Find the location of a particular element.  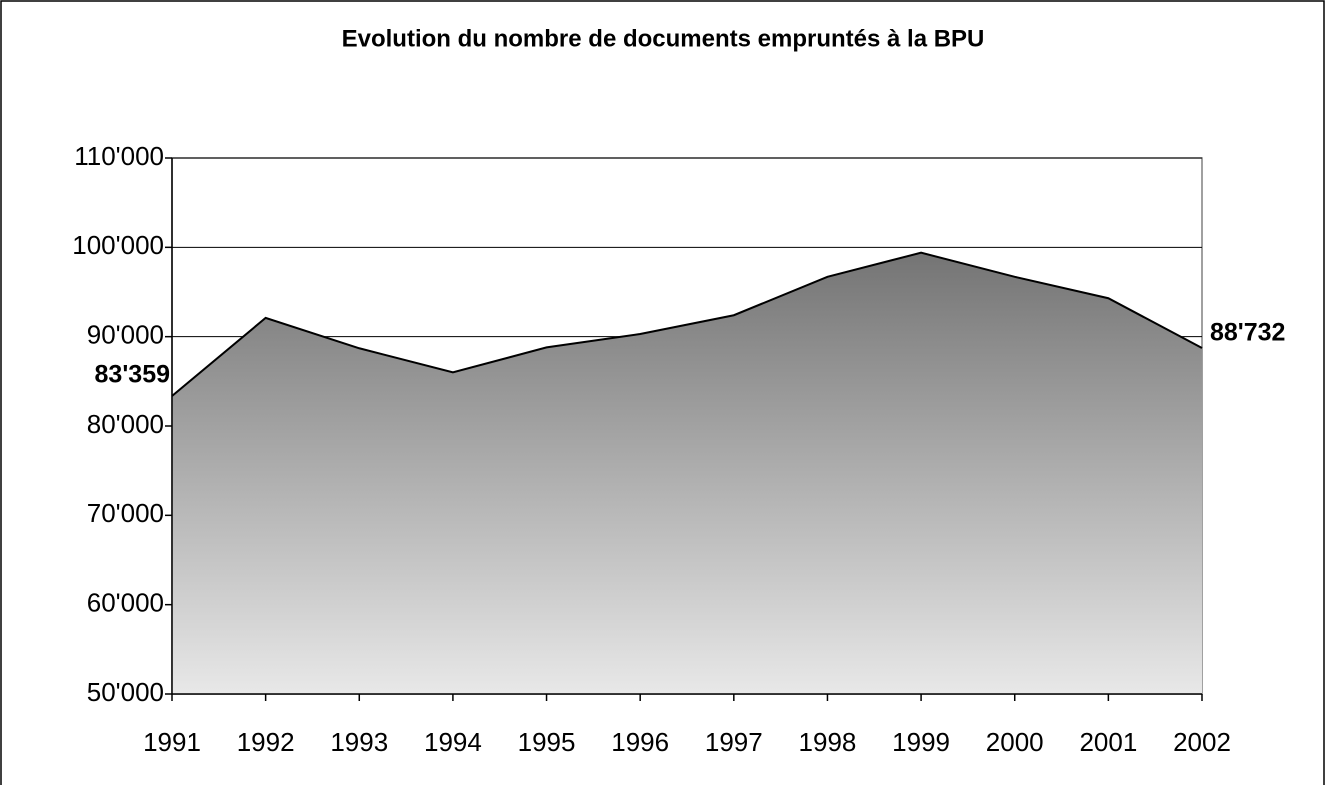

y-tick-label: 90'000 is located at coordinates (125, 335).